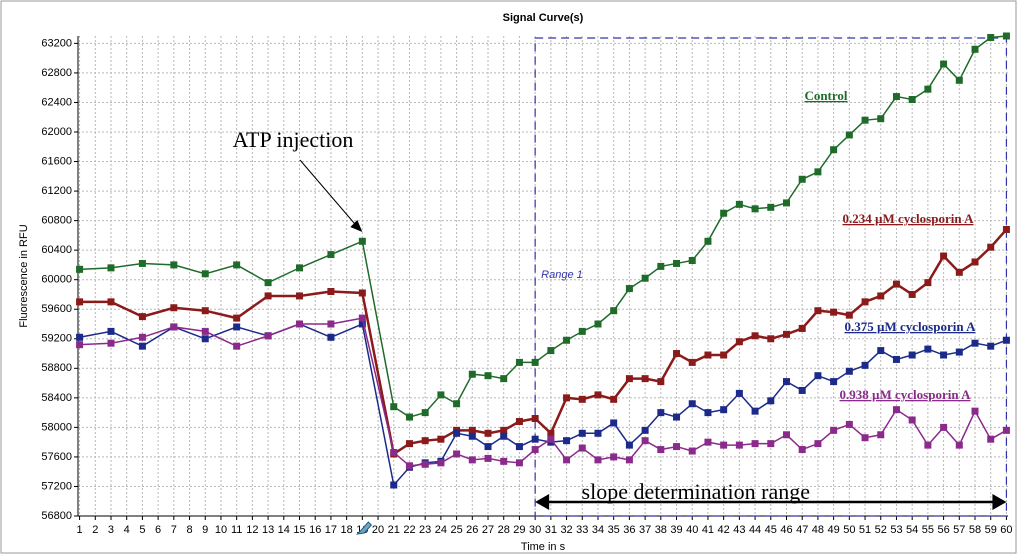 This screenshot has width=1018, height=555. Describe the element at coordinates (56, 427) in the screenshot. I see `y-tick-label: 58000` at that location.